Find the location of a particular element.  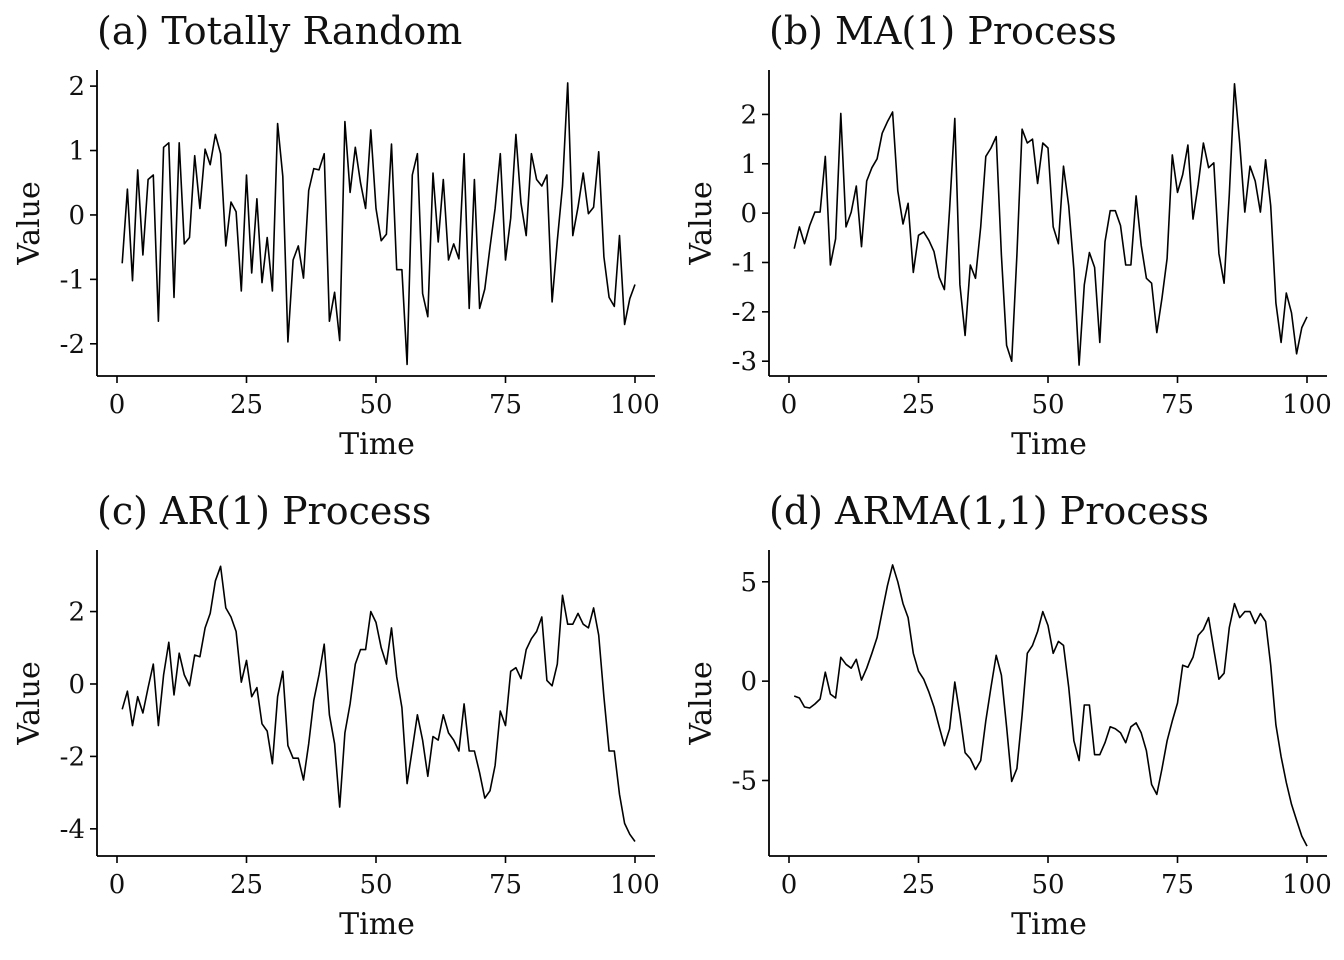

y-tick-label: 5 is located at coordinates (748, 583).